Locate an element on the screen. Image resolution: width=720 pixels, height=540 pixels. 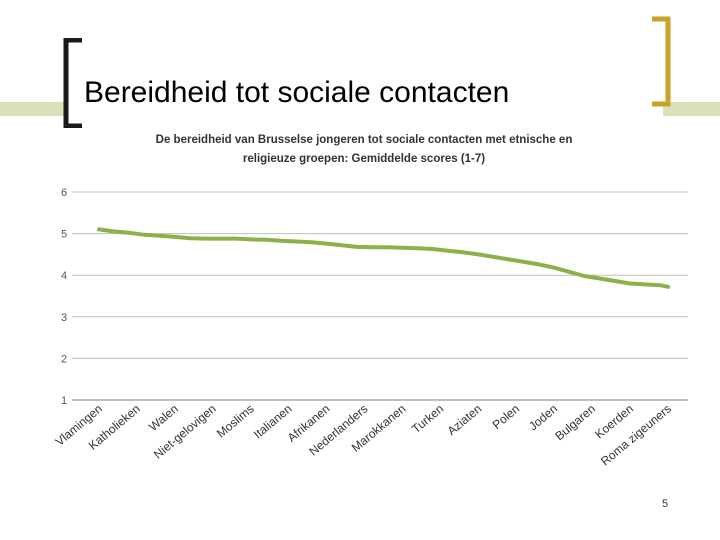
accent-bar-left is located at coordinates (33, 109).